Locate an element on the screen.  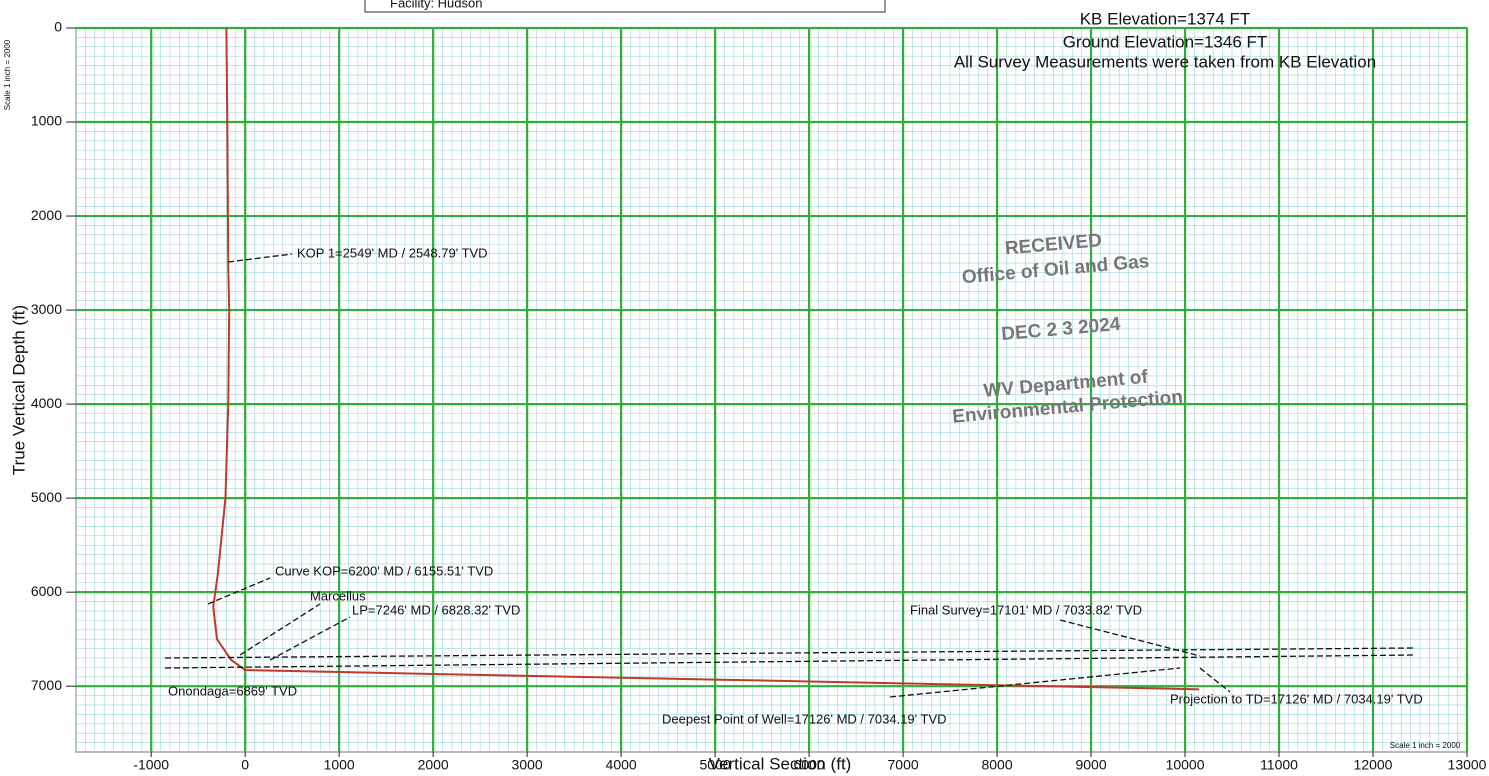
y-tick-label: 3000 is located at coordinates (46, 309).